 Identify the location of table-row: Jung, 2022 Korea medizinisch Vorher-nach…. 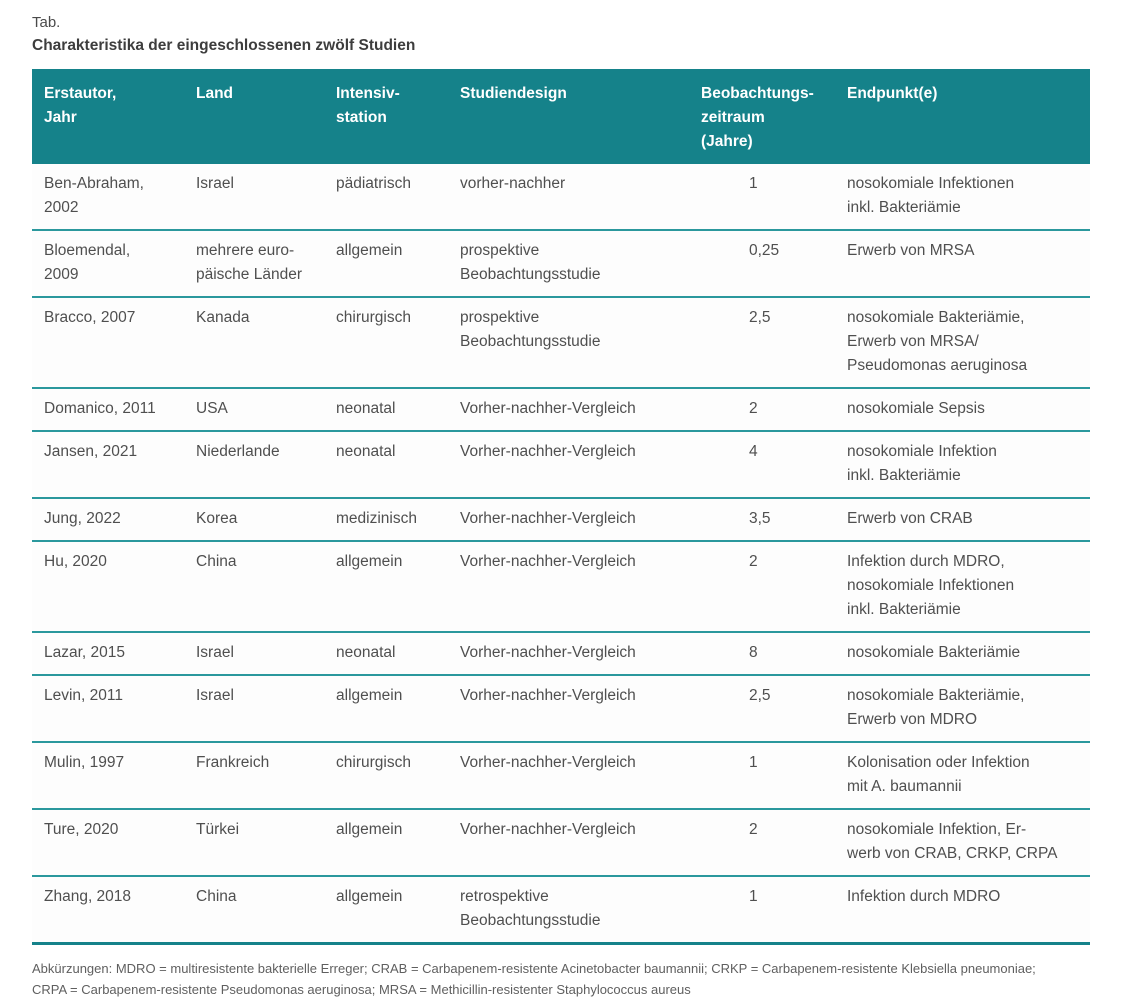
(561, 520).